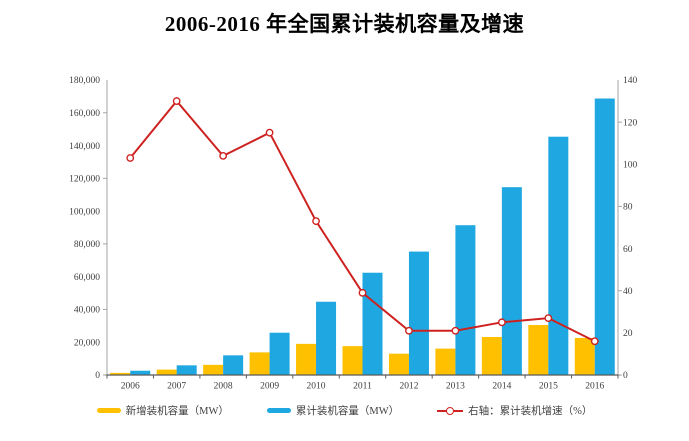 The width and height of the screenshot is (689, 441). Describe the element at coordinates (316, 221) in the screenshot. I see `growth-marker-2010` at that location.